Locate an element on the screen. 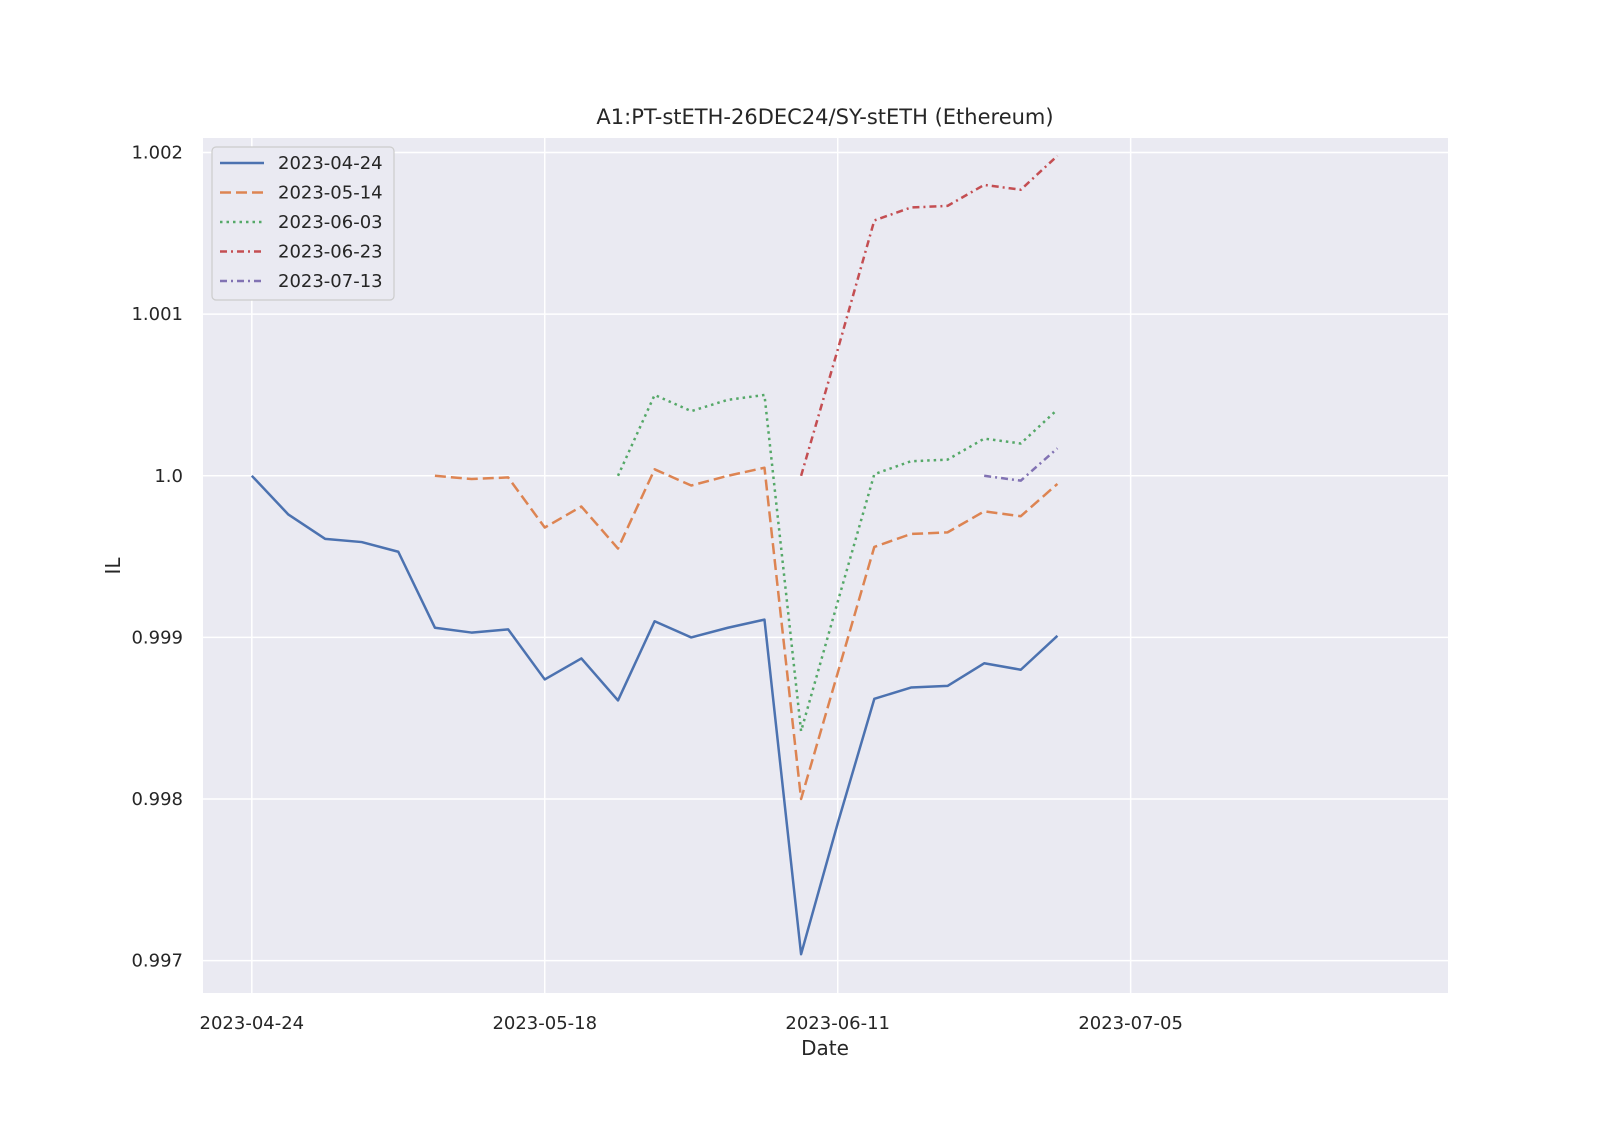 The image size is (1600, 1131). chart-title: A1:PT-stETH-26DEC24/SY-stETH (Ethereum) is located at coordinates (824, 117).